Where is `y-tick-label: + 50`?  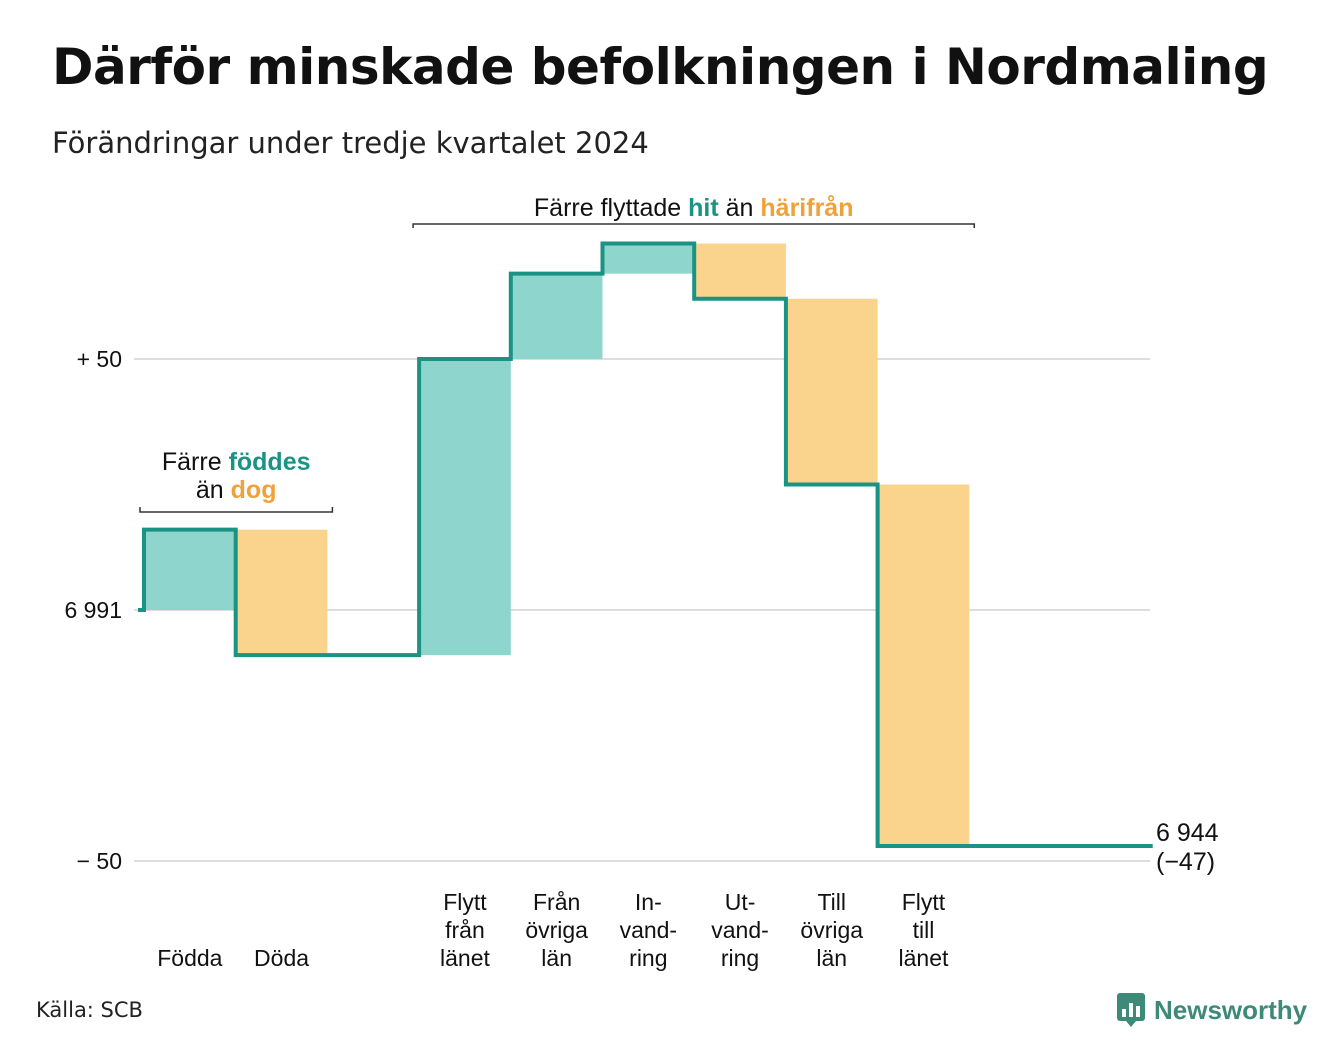 y-tick-label: + 50 is located at coordinates (99, 359).